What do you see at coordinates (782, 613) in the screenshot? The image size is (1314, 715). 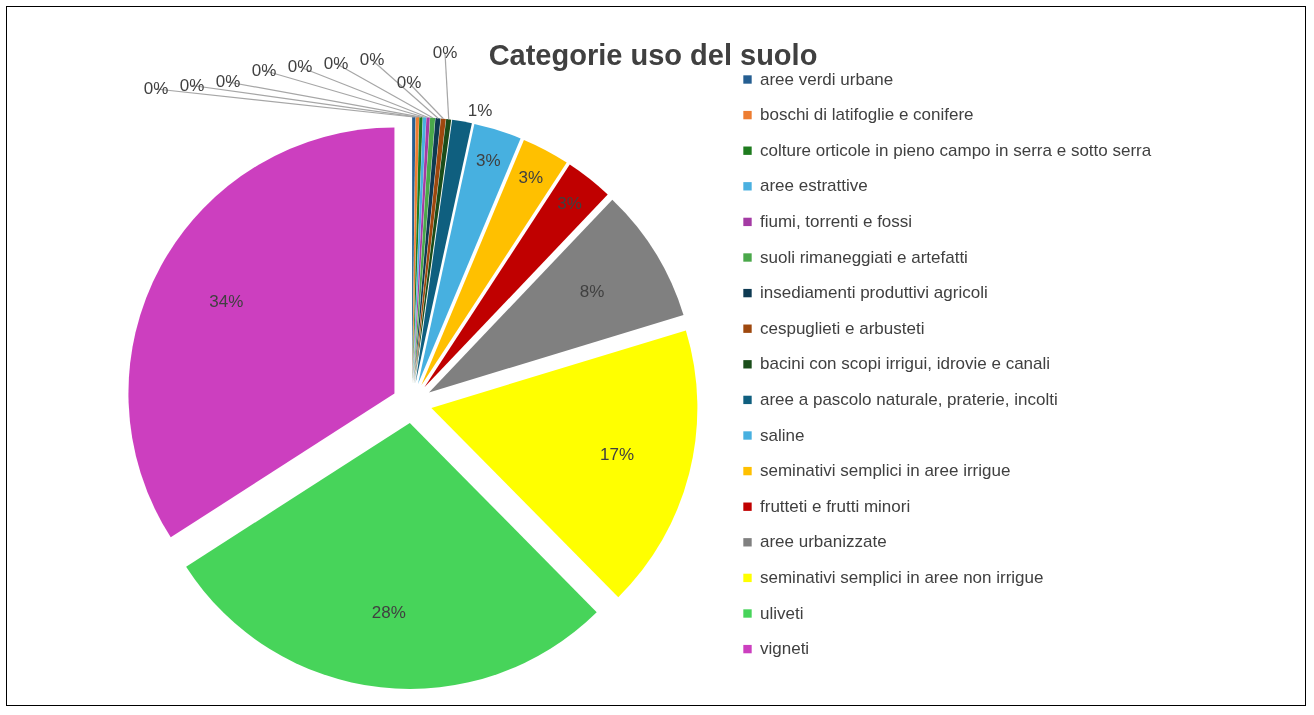 I see `legend-label: uliveti` at bounding box center [782, 613].